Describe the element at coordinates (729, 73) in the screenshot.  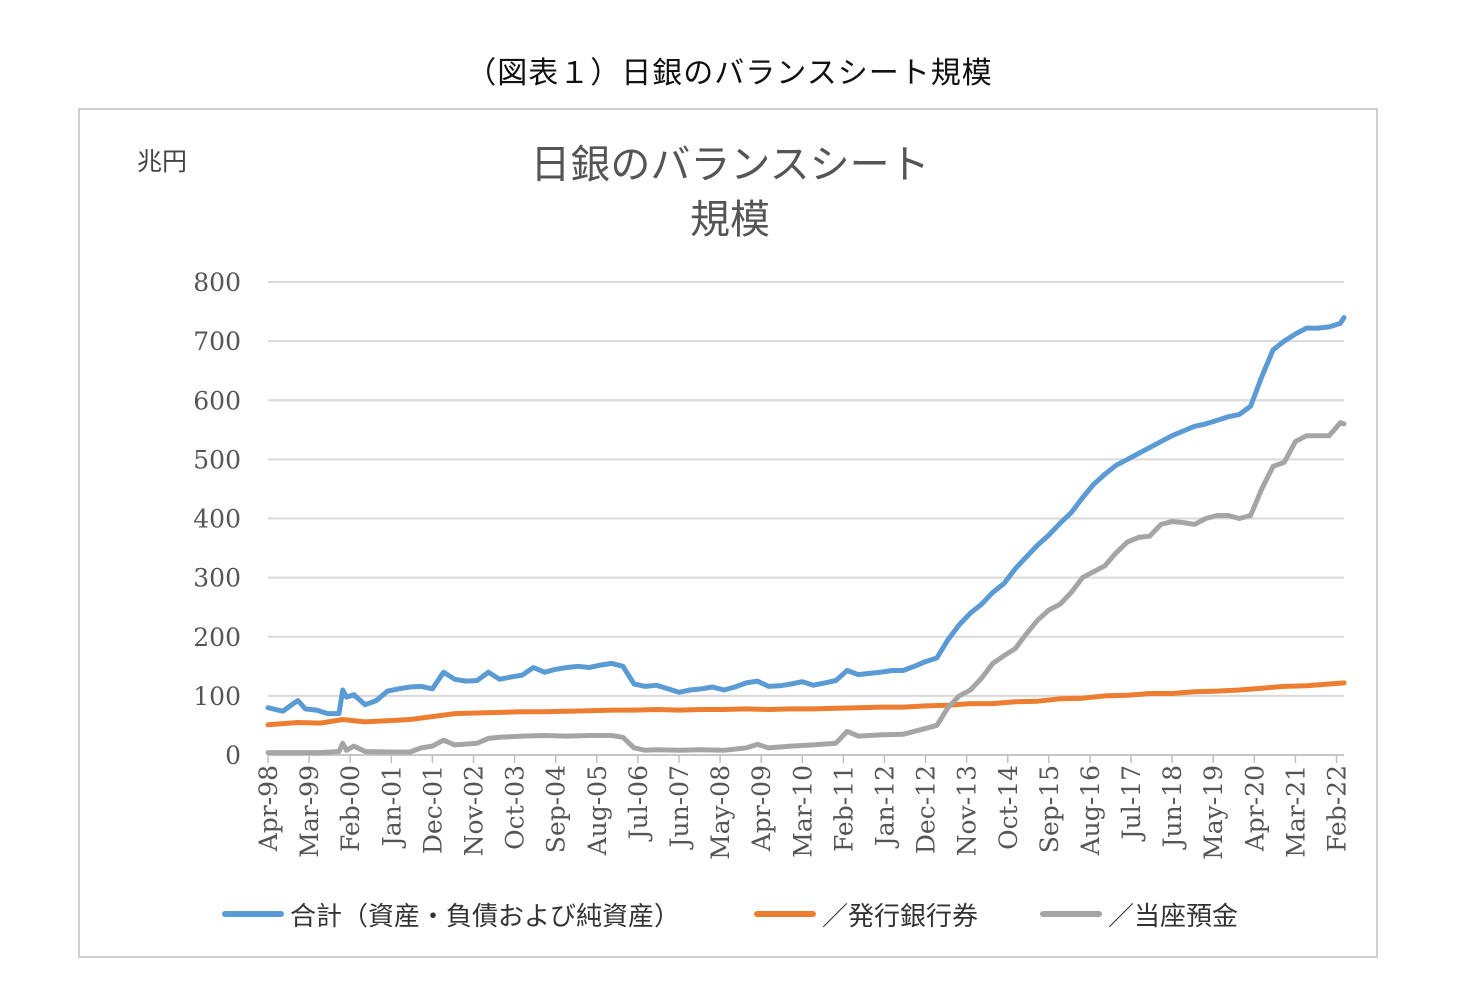
I see `figure-caption: （図表１）日銀のバランスシート規模` at that location.